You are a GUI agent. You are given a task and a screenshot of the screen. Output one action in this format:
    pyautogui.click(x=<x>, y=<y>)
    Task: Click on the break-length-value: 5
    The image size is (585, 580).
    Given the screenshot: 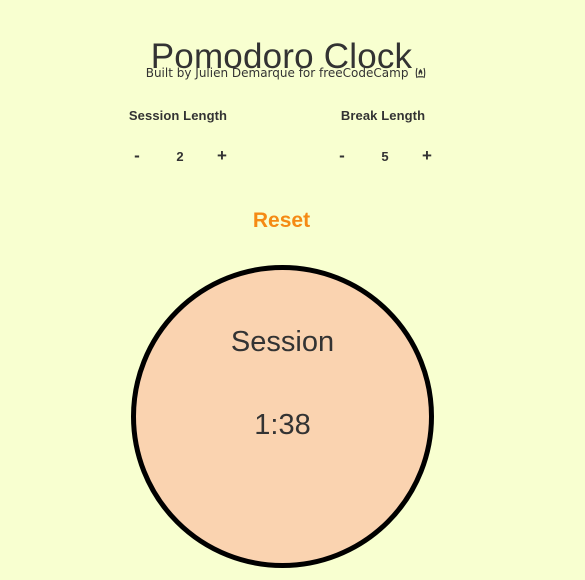 What is the action you would take?
    pyautogui.click(x=385, y=156)
    